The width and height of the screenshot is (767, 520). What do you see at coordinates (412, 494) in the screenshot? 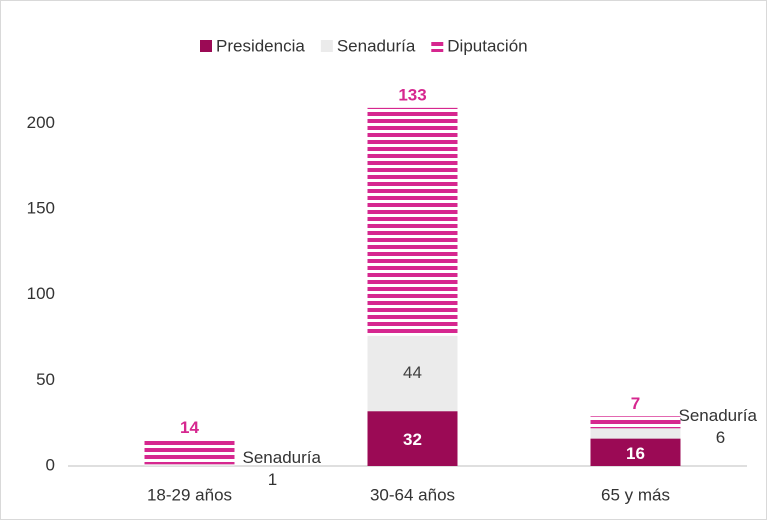
I see `x-tick-label: 30-64 años` at bounding box center [412, 494].